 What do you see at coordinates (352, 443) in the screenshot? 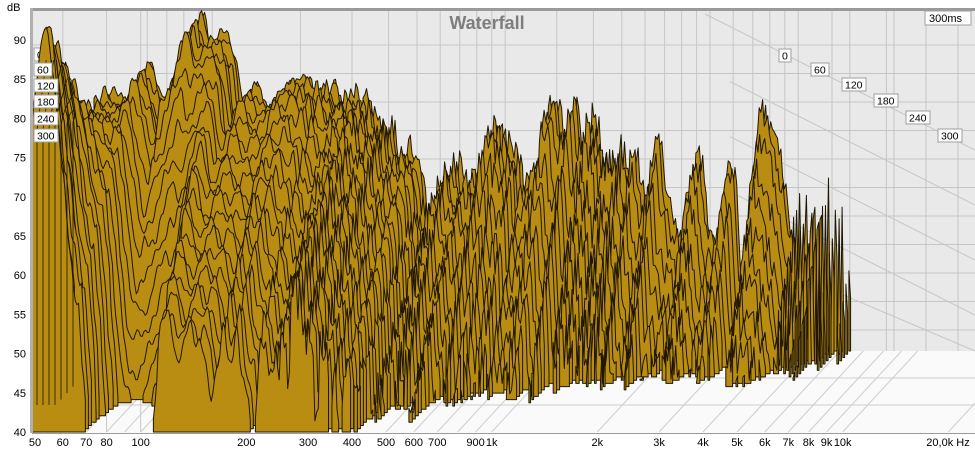
I see `svg-text: 400` at bounding box center [352, 443].